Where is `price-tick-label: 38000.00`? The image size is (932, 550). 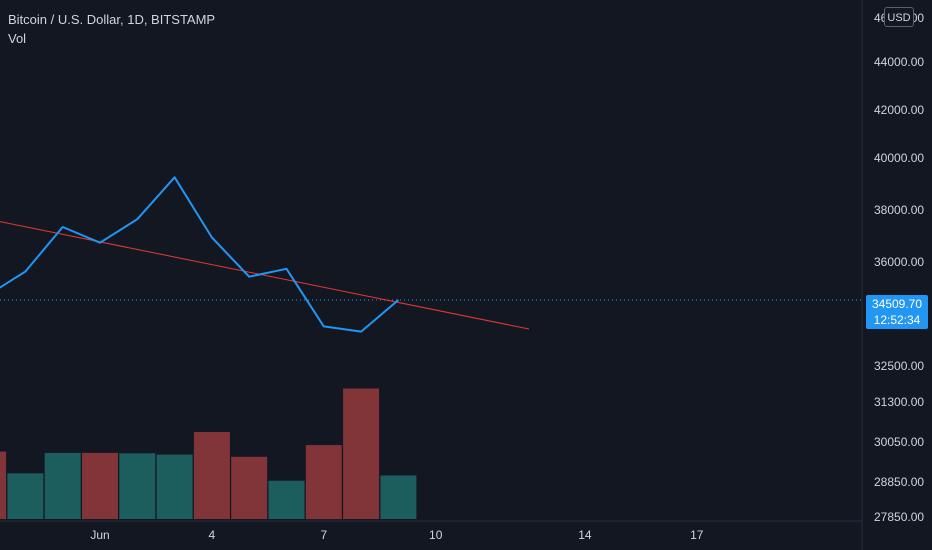 price-tick-label: 38000.00 is located at coordinates (899, 210).